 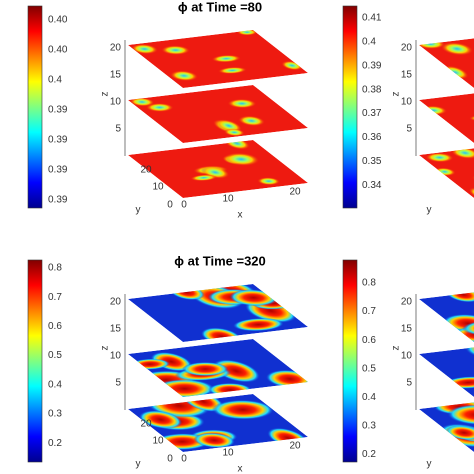 What do you see at coordinates (220, 260) in the screenshot?
I see `panel-title: ϕ at Time =320` at bounding box center [220, 260].